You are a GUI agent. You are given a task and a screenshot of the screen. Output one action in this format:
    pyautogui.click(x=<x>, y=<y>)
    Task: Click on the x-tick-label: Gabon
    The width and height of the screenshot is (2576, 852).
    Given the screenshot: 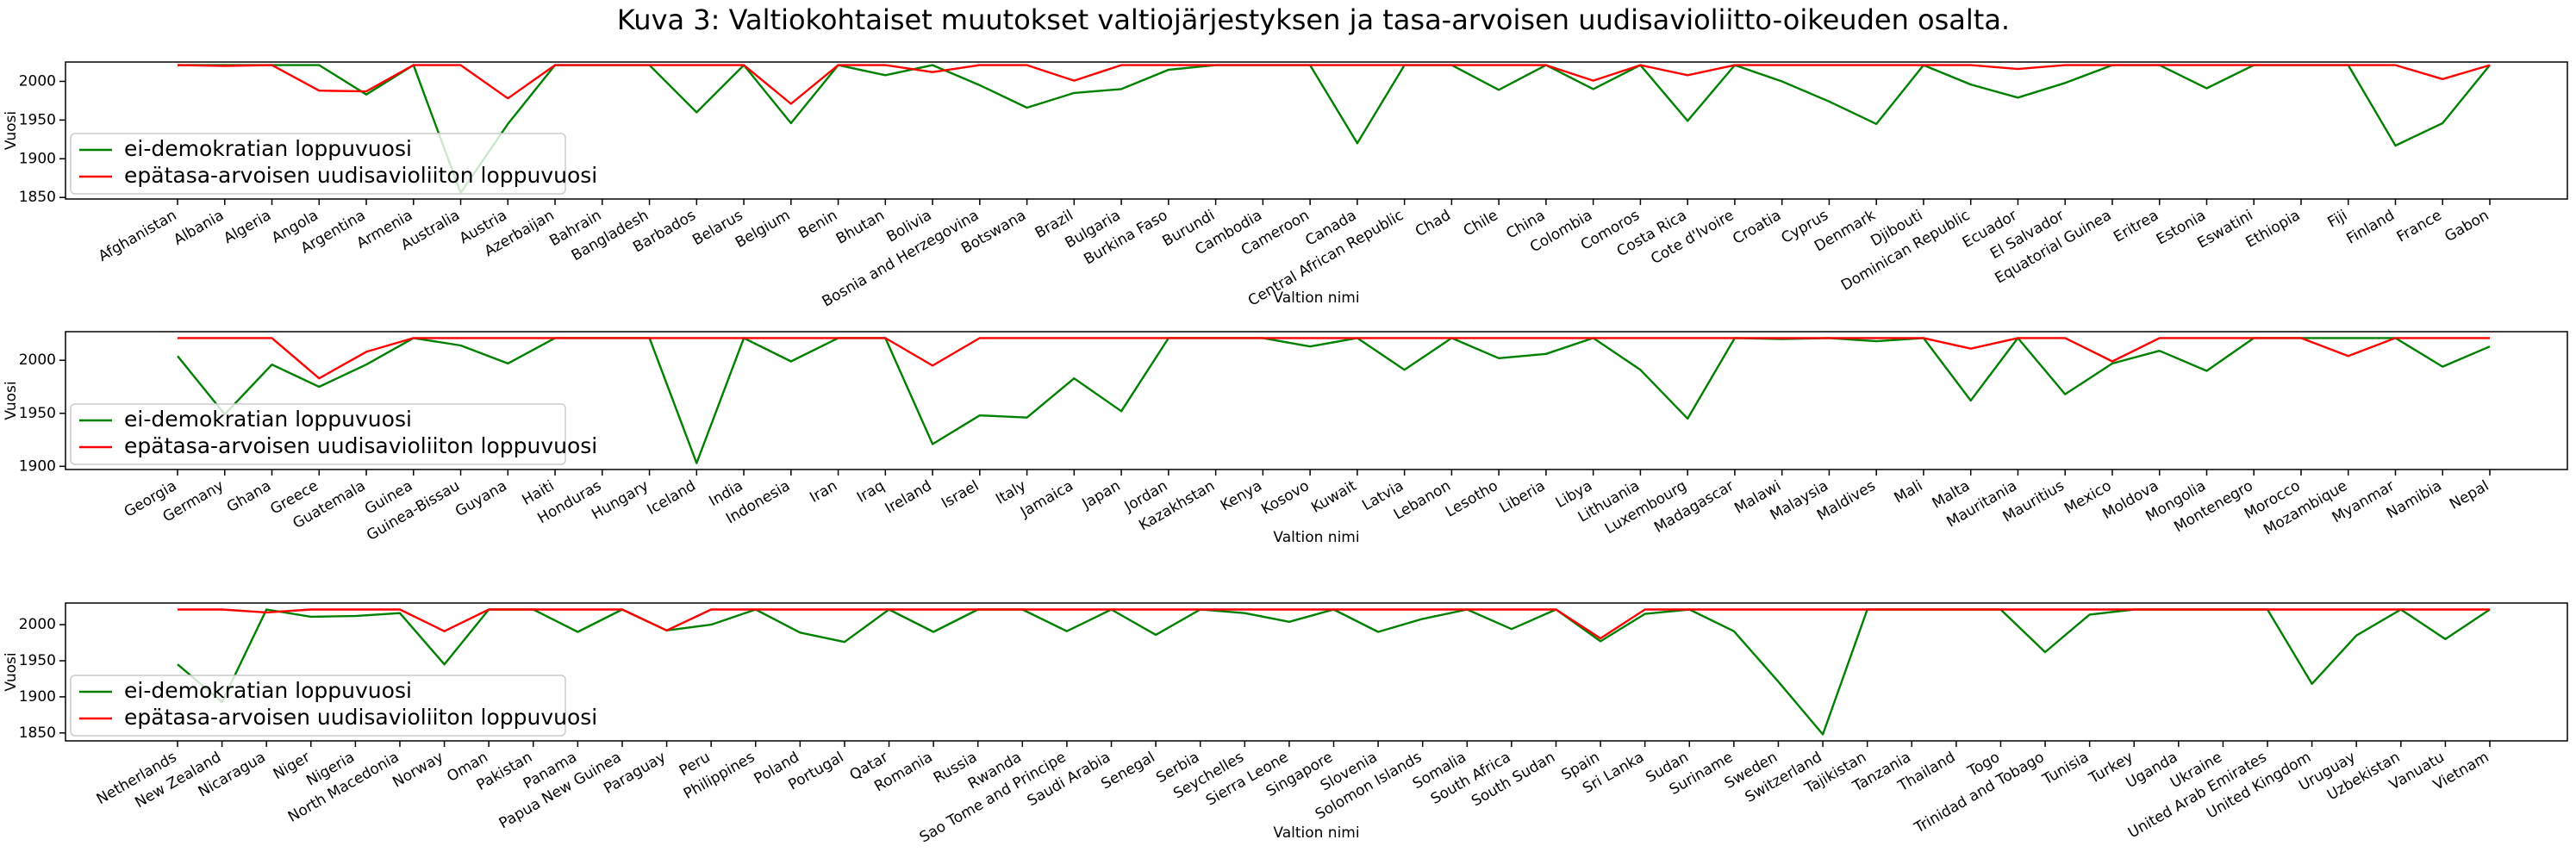 What is the action you would take?
    pyautogui.click(x=2467, y=227)
    